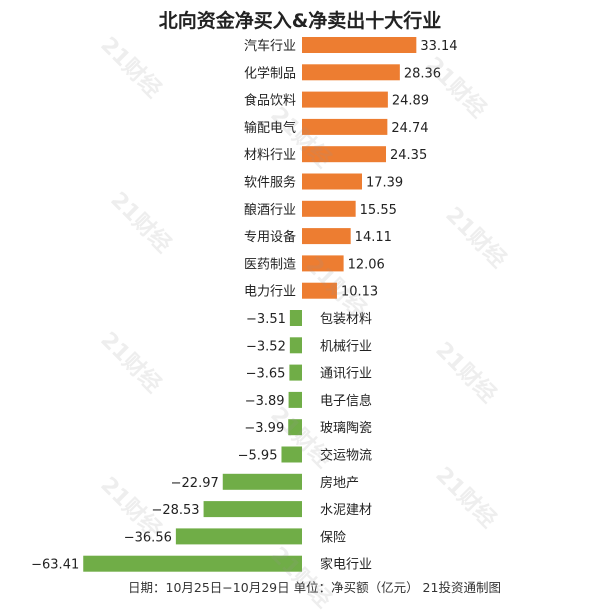 Image resolution: width=600 pixels, height=614 pixels. I want to click on category-label: 包装材料, so click(346, 319).